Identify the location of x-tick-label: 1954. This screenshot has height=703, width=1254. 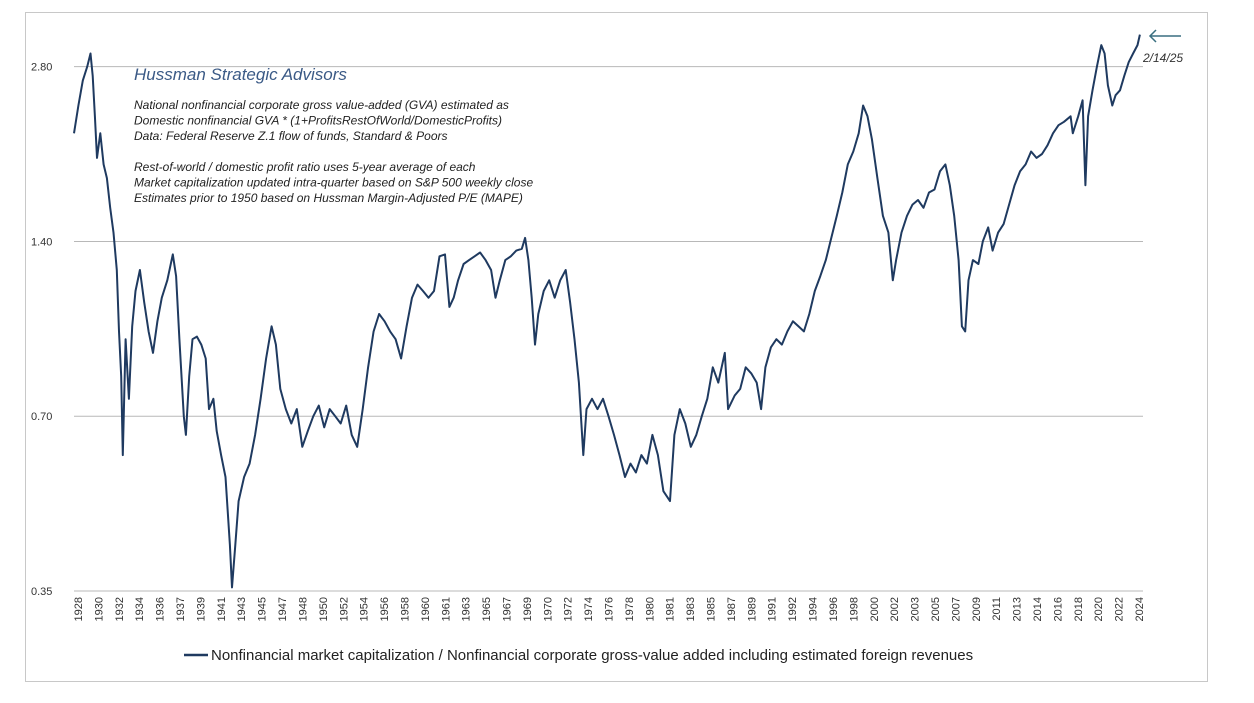
(365, 609).